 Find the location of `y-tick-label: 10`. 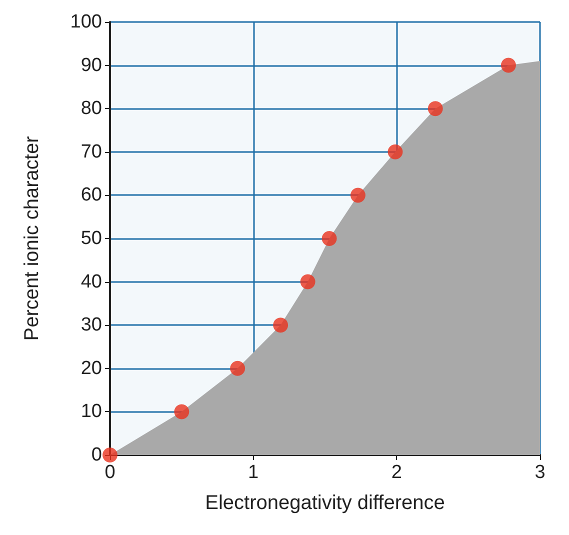

y-tick-label: 10 is located at coordinates (91, 411).